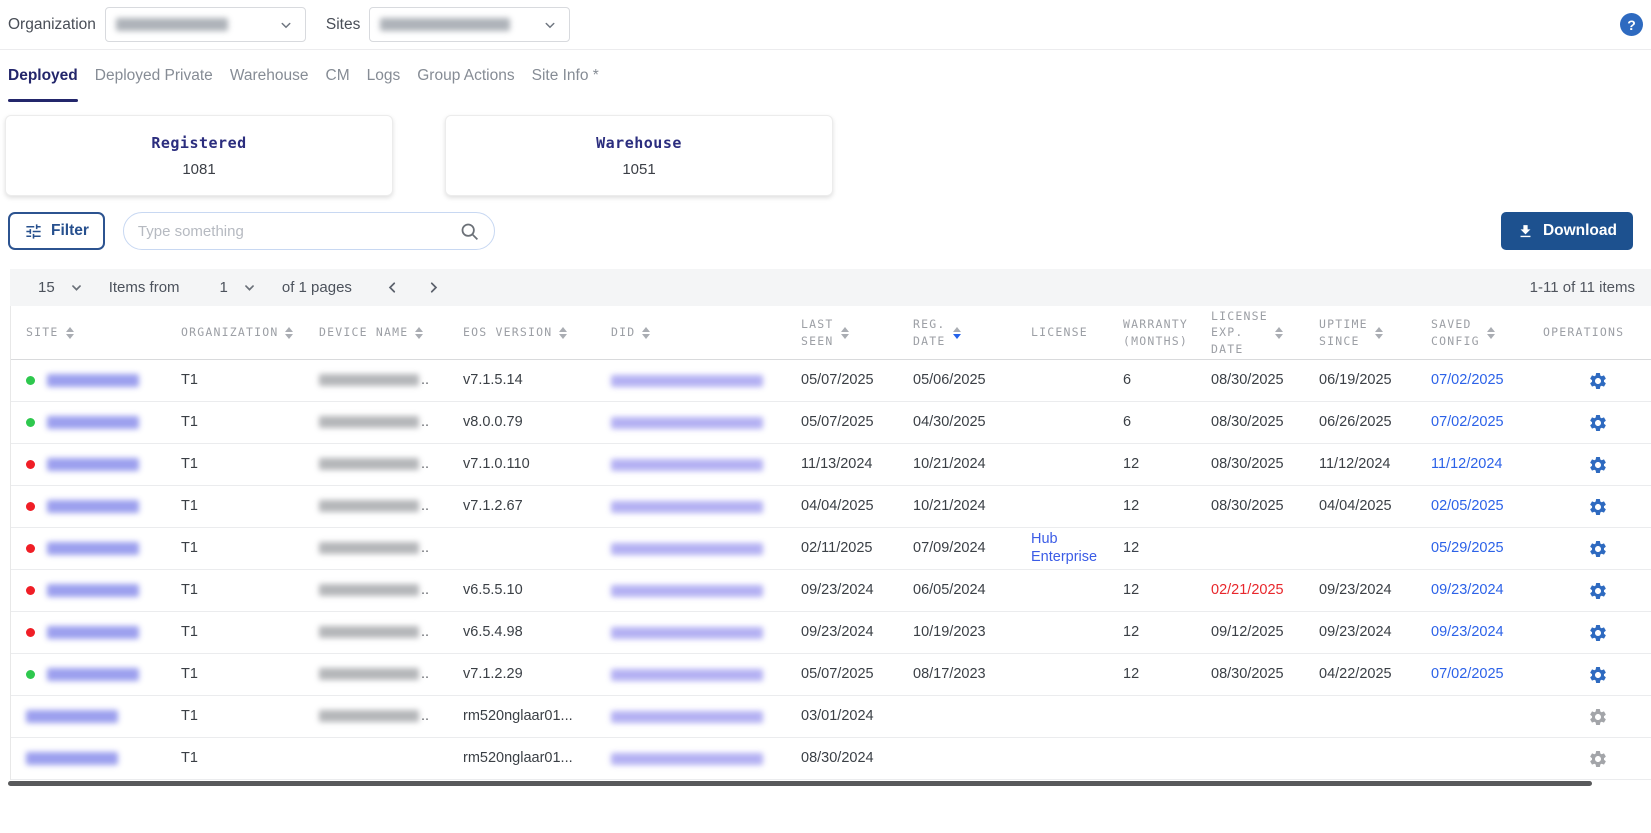 The height and width of the screenshot is (833, 1651). Describe the element at coordinates (223, 287) in the screenshot. I see `page-number-value: 1` at that location.